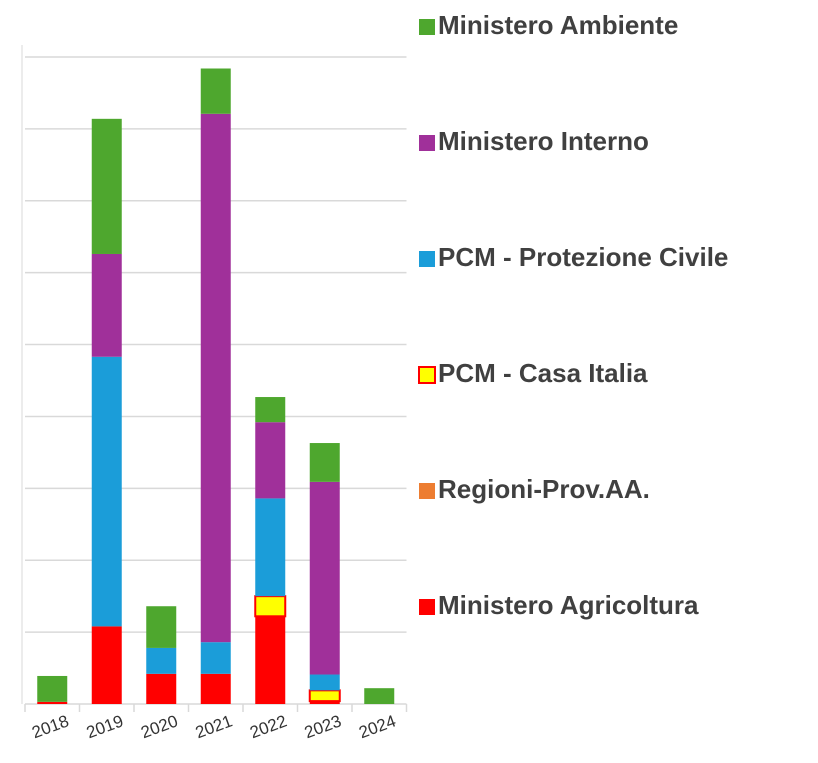  I want to click on legend-label: Ministero Ambiente, so click(558, 25).